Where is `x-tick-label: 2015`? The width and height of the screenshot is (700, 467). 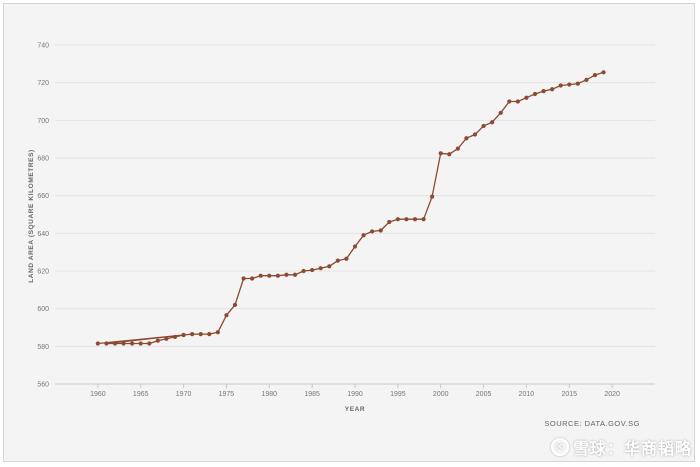 x-tick-label: 2015 is located at coordinates (569, 394).